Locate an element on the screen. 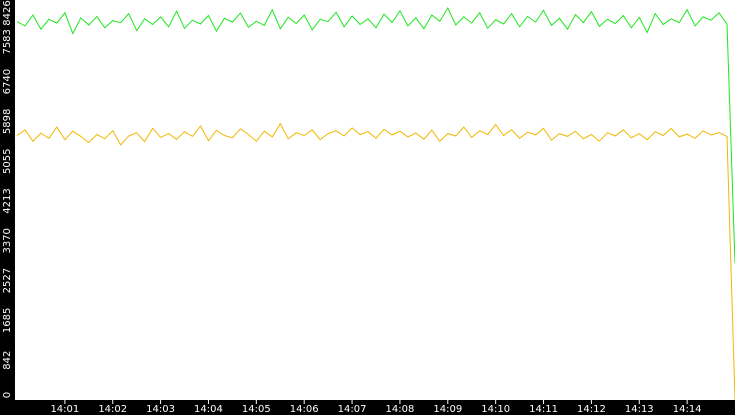 Image resolution: width=735 pixels, height=415 pixels. x-tick-label: 14:11 is located at coordinates (543, 409).